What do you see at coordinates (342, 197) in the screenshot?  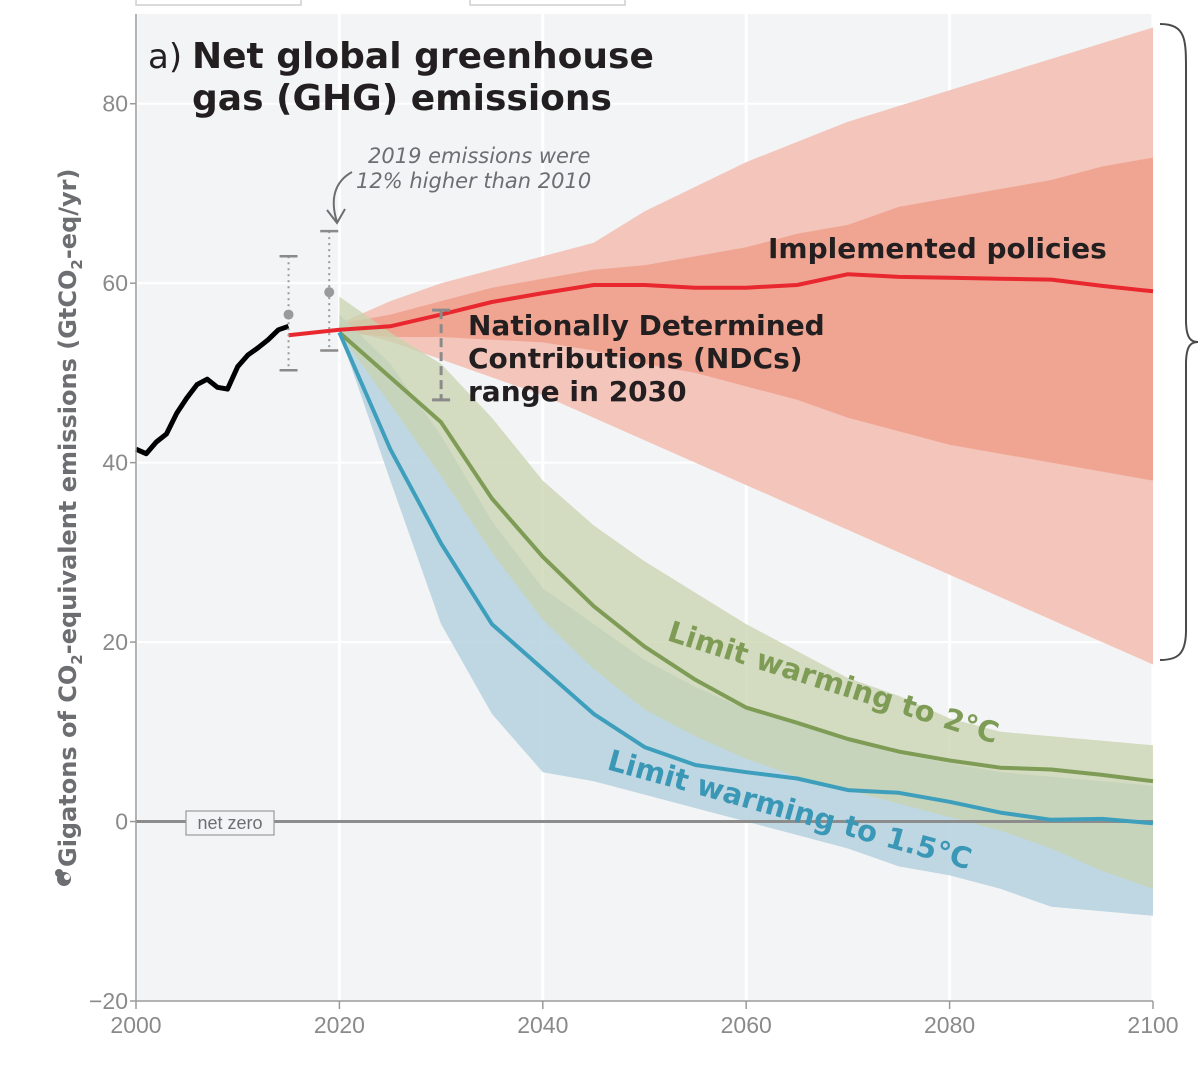 I see `emissions-note-arrow` at bounding box center [342, 197].